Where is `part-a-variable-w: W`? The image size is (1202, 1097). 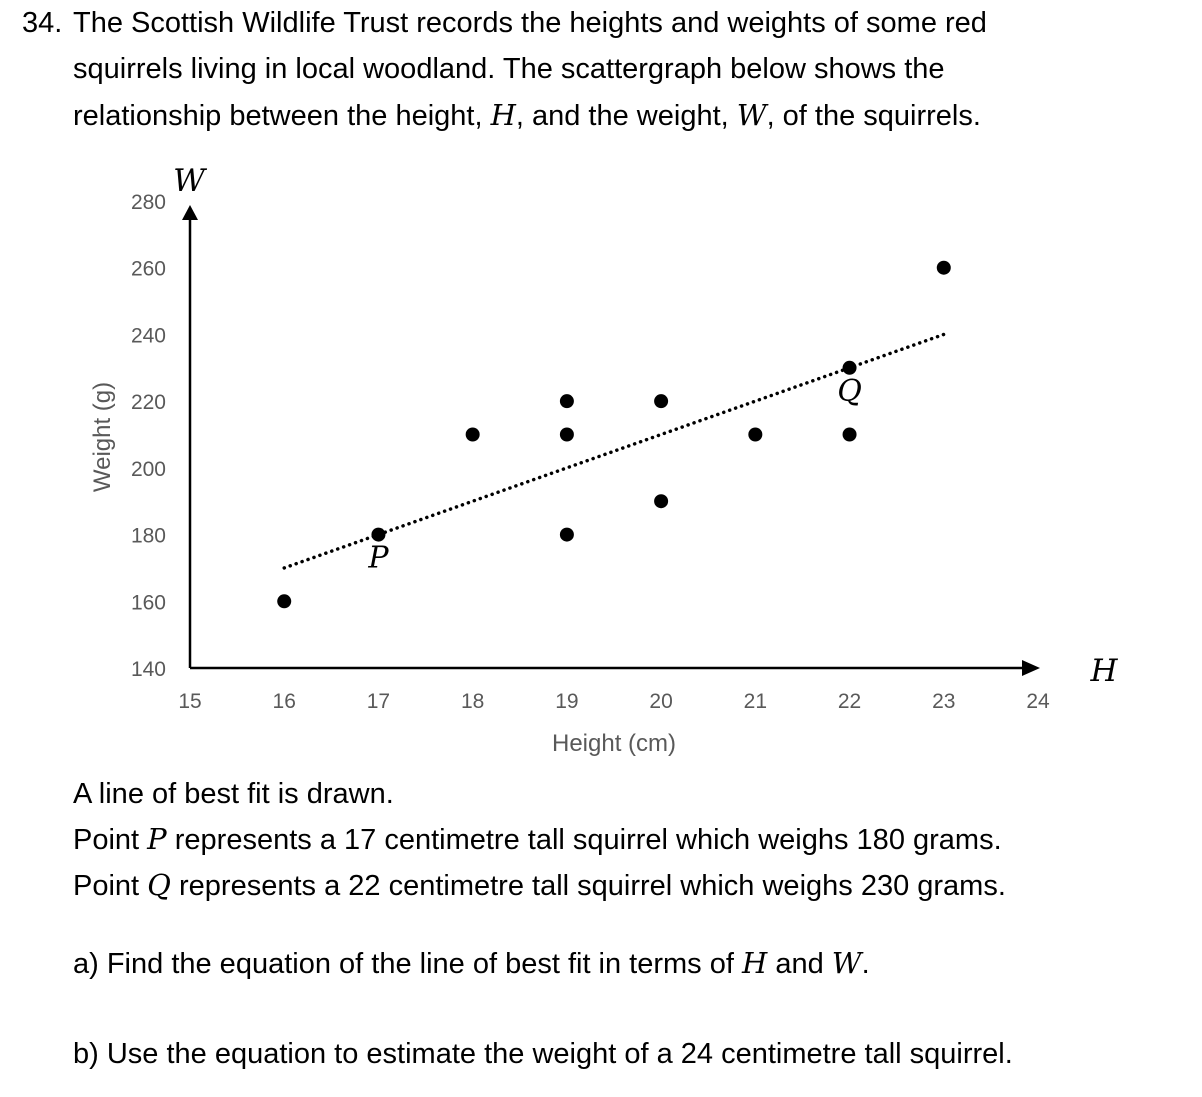
part-a-variable-w: W is located at coordinates (846, 963).